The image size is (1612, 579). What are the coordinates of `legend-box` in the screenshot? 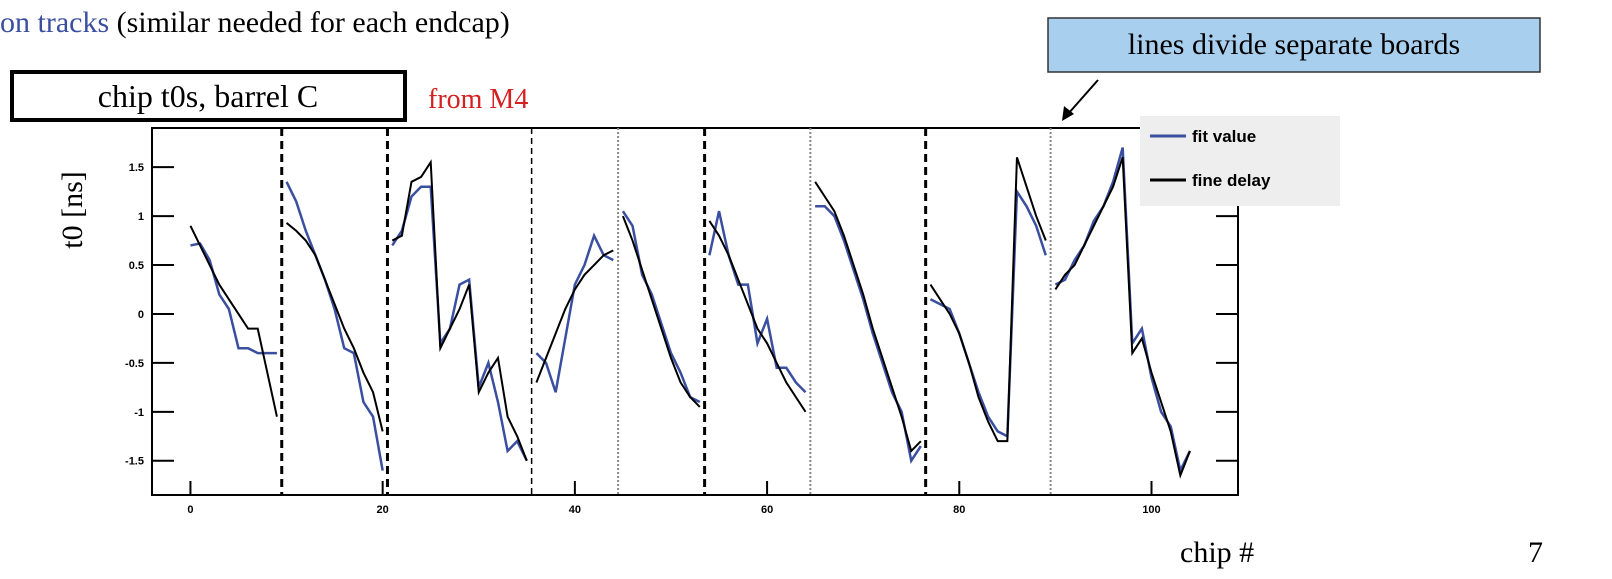 It's located at (1240, 161).